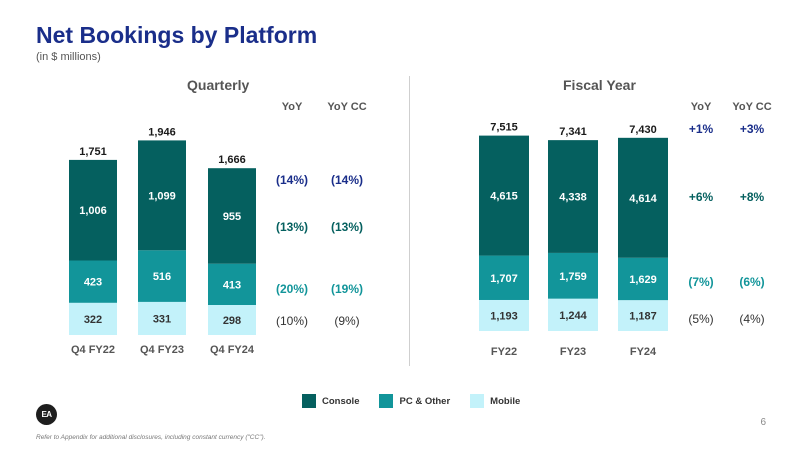 This screenshot has height=450, width=800. I want to click on chart-legend: Console PC & Other Mobile, so click(411, 401).